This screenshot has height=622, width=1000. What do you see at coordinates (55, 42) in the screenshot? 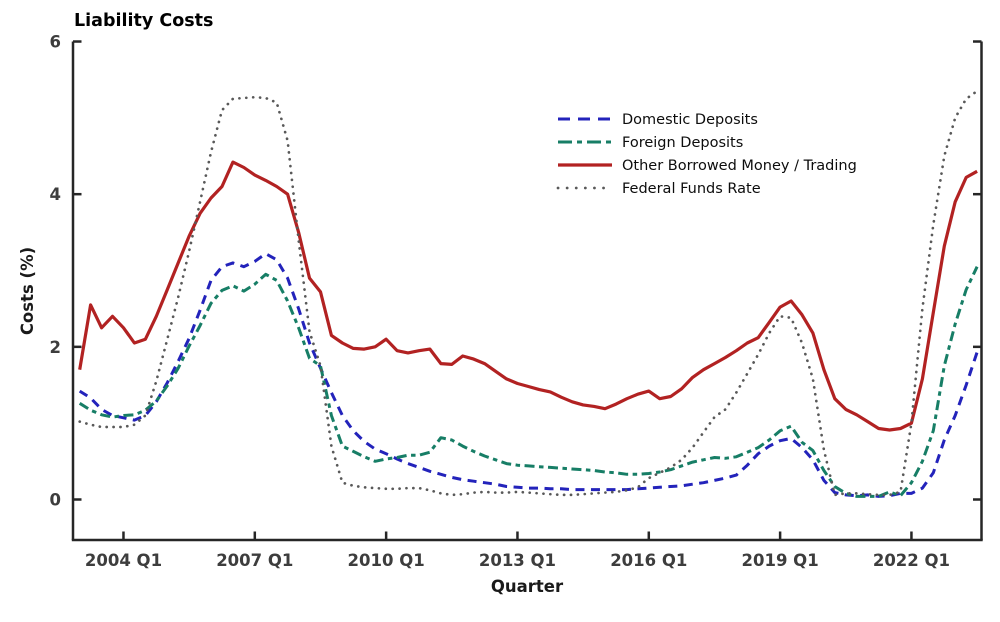
I see `y-tick-label: 6` at bounding box center [55, 42].